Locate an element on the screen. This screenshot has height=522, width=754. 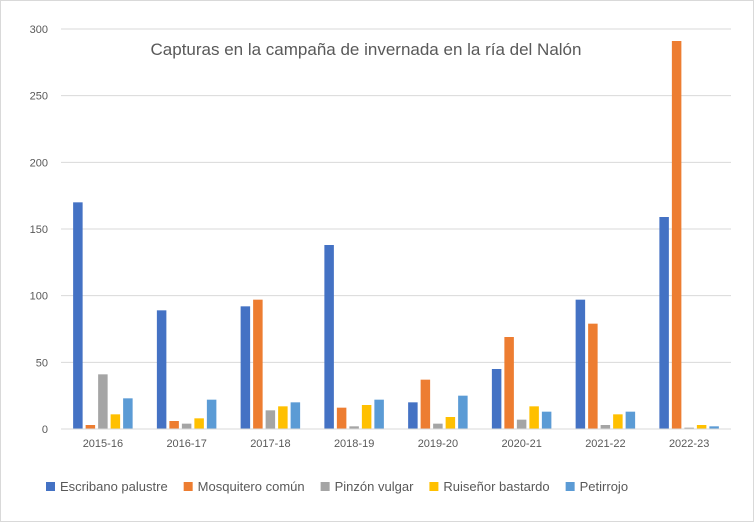
x-tick-label: 2022-23 is located at coordinates (689, 444).